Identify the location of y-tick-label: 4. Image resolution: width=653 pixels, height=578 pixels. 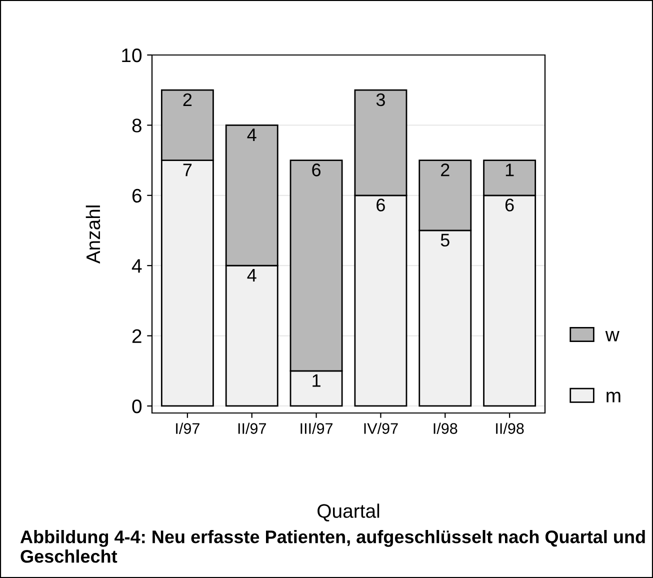
(137, 266).